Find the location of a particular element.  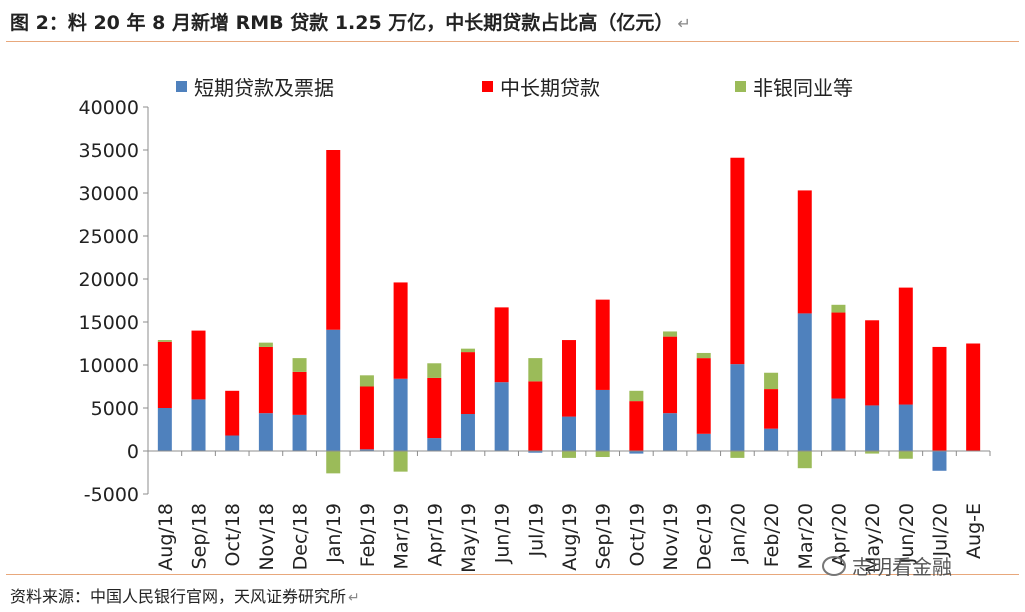

x-tick-label: Mar/20 is located at coordinates (806, 536).